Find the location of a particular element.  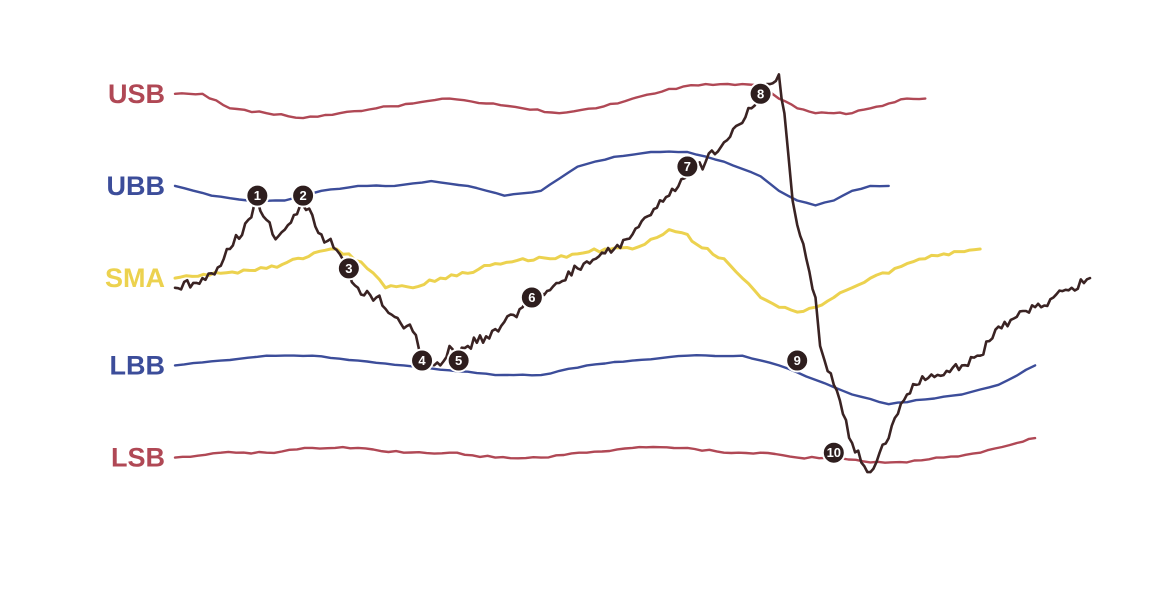

marker-4: 4 is located at coordinates (422, 360).